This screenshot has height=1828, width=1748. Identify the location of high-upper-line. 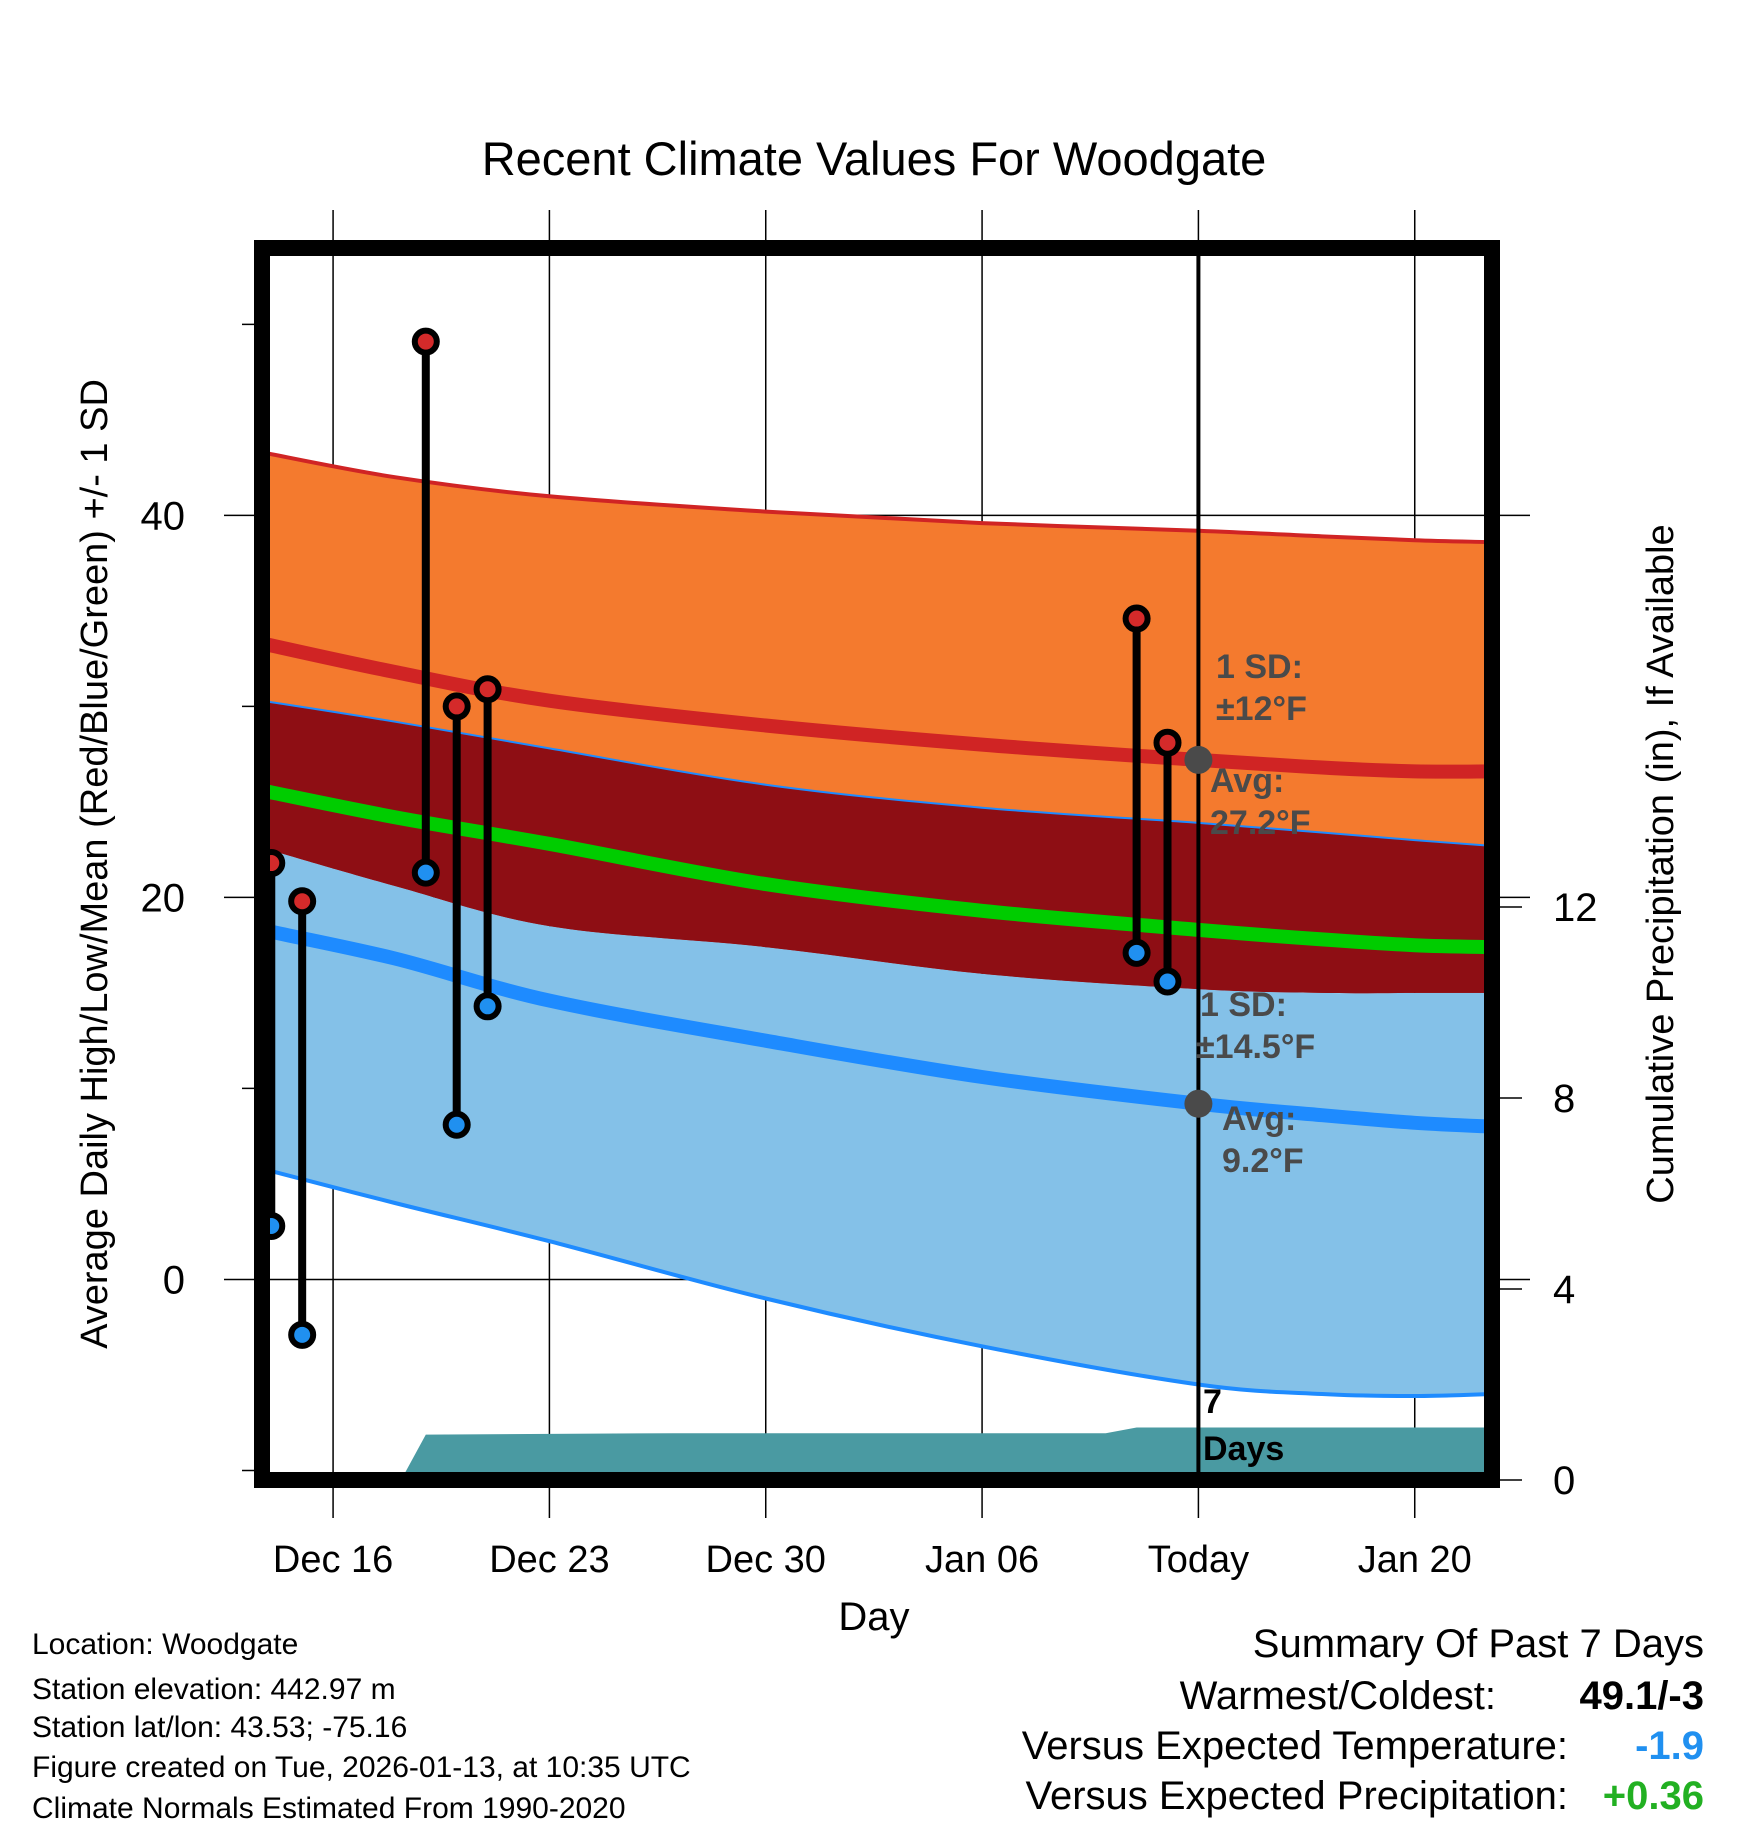
(877, 497).